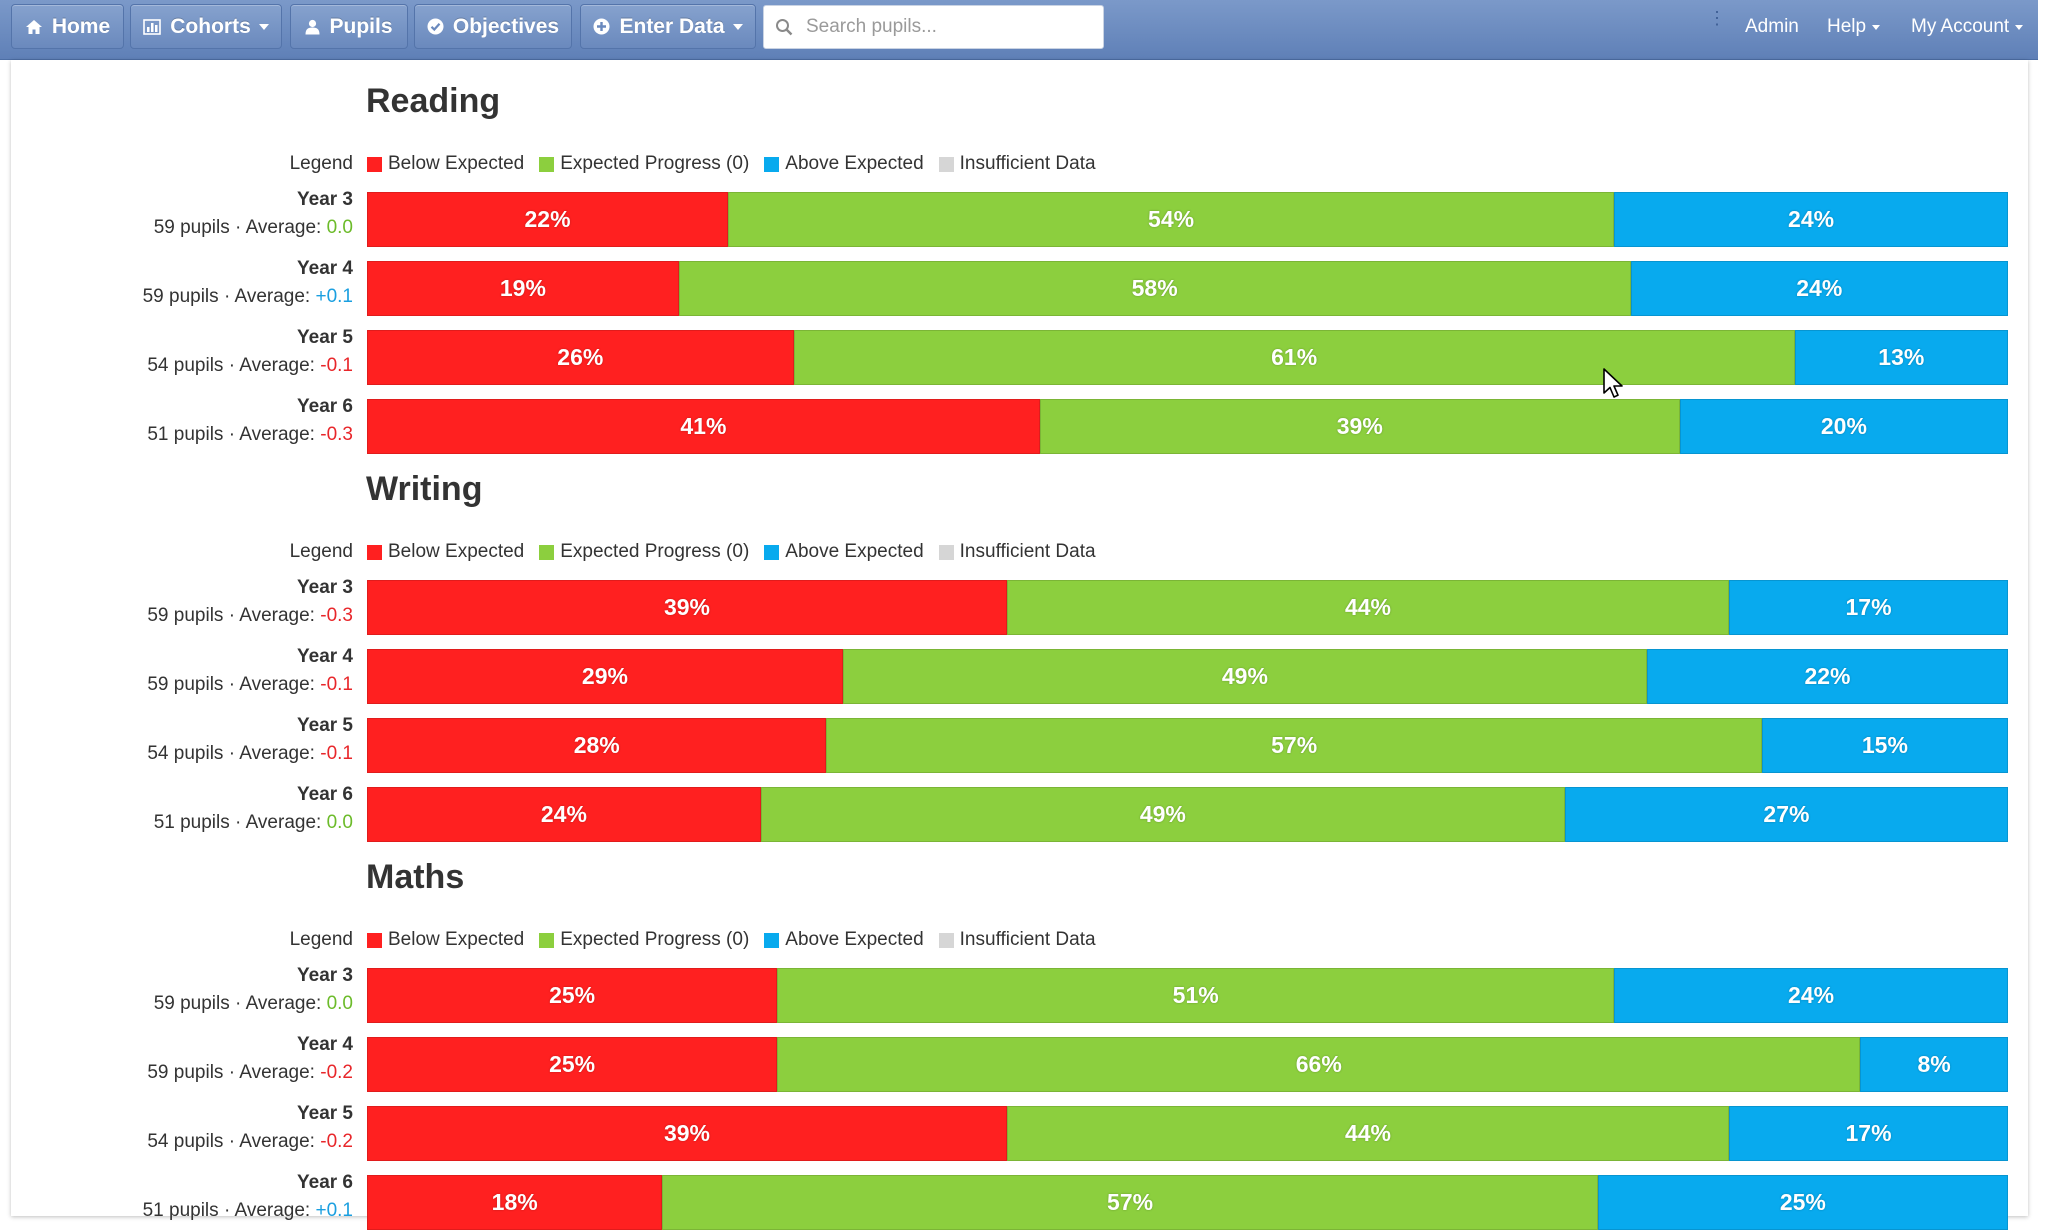 The image size is (2048, 1230). What do you see at coordinates (605, 676) in the screenshot?
I see `segment-below-expected: 29%` at bounding box center [605, 676].